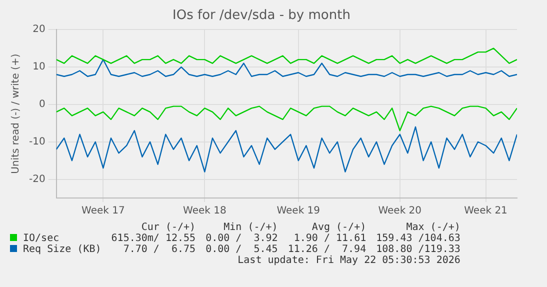 The image size is (547, 287). Describe the element at coordinates (326, 249) in the screenshot. I see `text: 11.26 / 7.94` at that location.